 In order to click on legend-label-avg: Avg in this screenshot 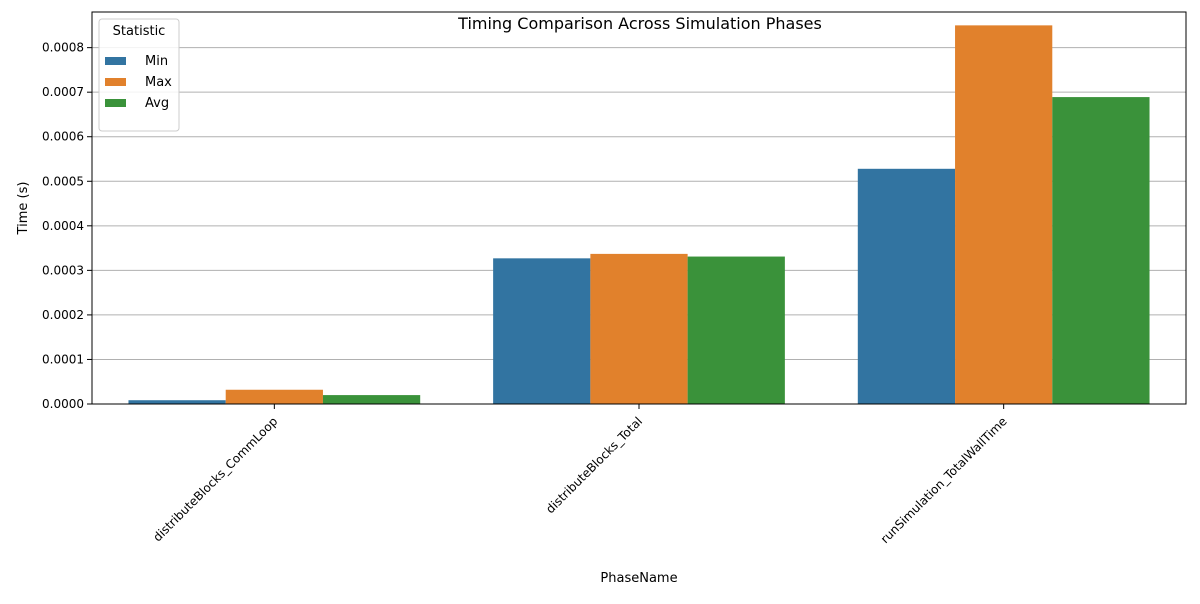, I will do `click(157, 103)`.